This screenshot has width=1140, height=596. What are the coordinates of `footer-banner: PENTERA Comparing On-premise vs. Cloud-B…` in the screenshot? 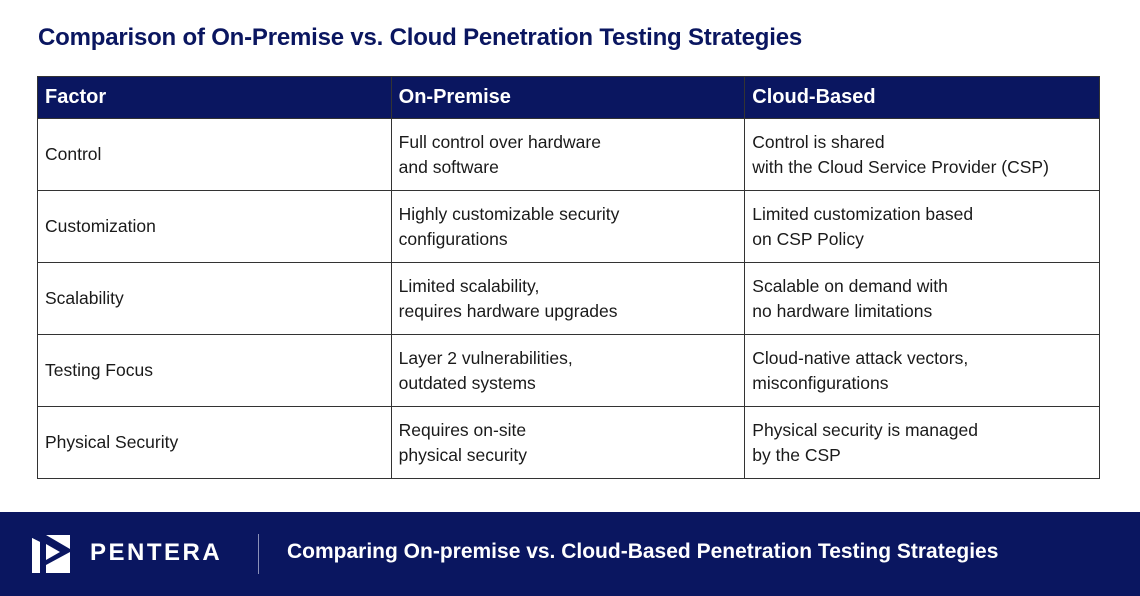 It's located at (570, 554).